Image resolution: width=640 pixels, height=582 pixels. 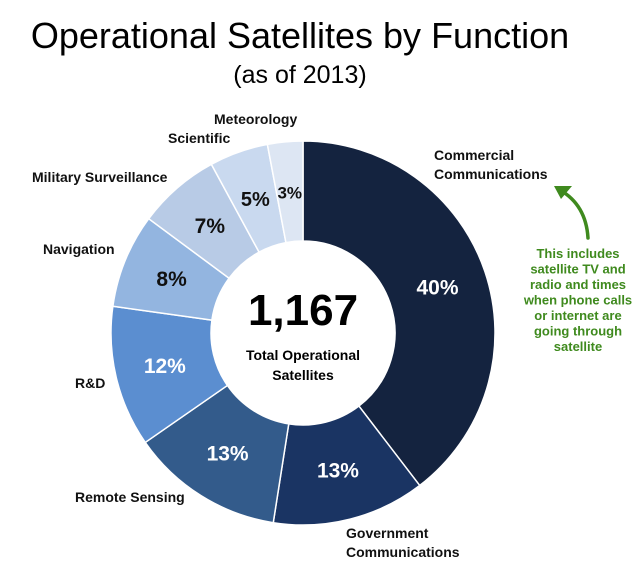 What do you see at coordinates (171, 279) in the screenshot?
I see `percent-label-navigation: 8%` at bounding box center [171, 279].